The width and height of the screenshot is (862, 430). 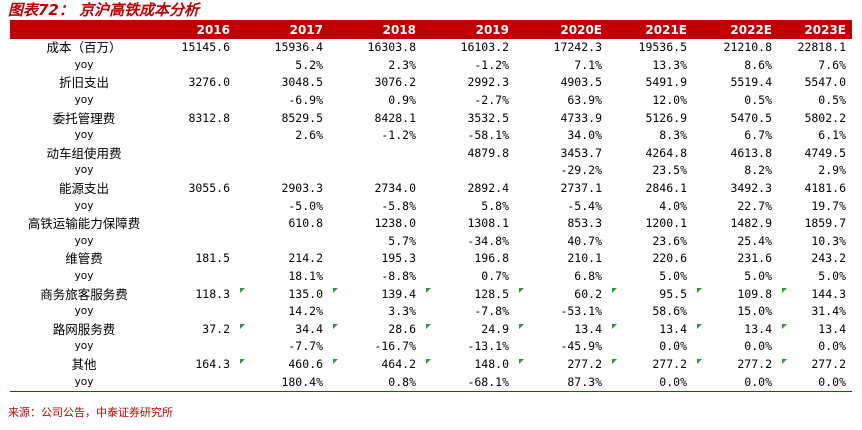 What do you see at coordinates (828, 240) in the screenshot?
I see `cell-text: 10.3%` at bounding box center [828, 240].